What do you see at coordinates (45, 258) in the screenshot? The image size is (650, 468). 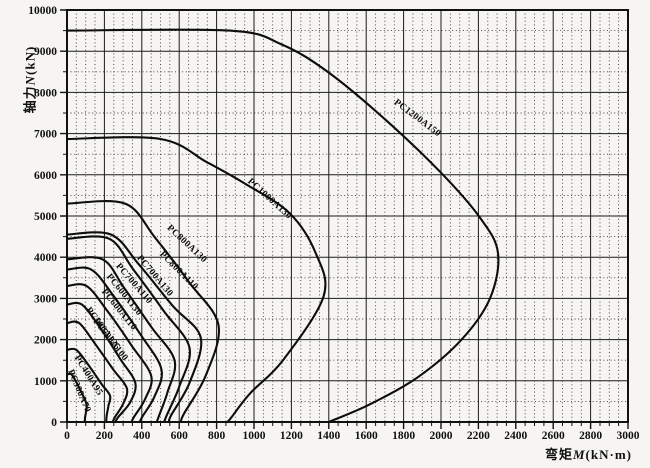 I see `y-tick-label: 4000` at bounding box center [45, 258].